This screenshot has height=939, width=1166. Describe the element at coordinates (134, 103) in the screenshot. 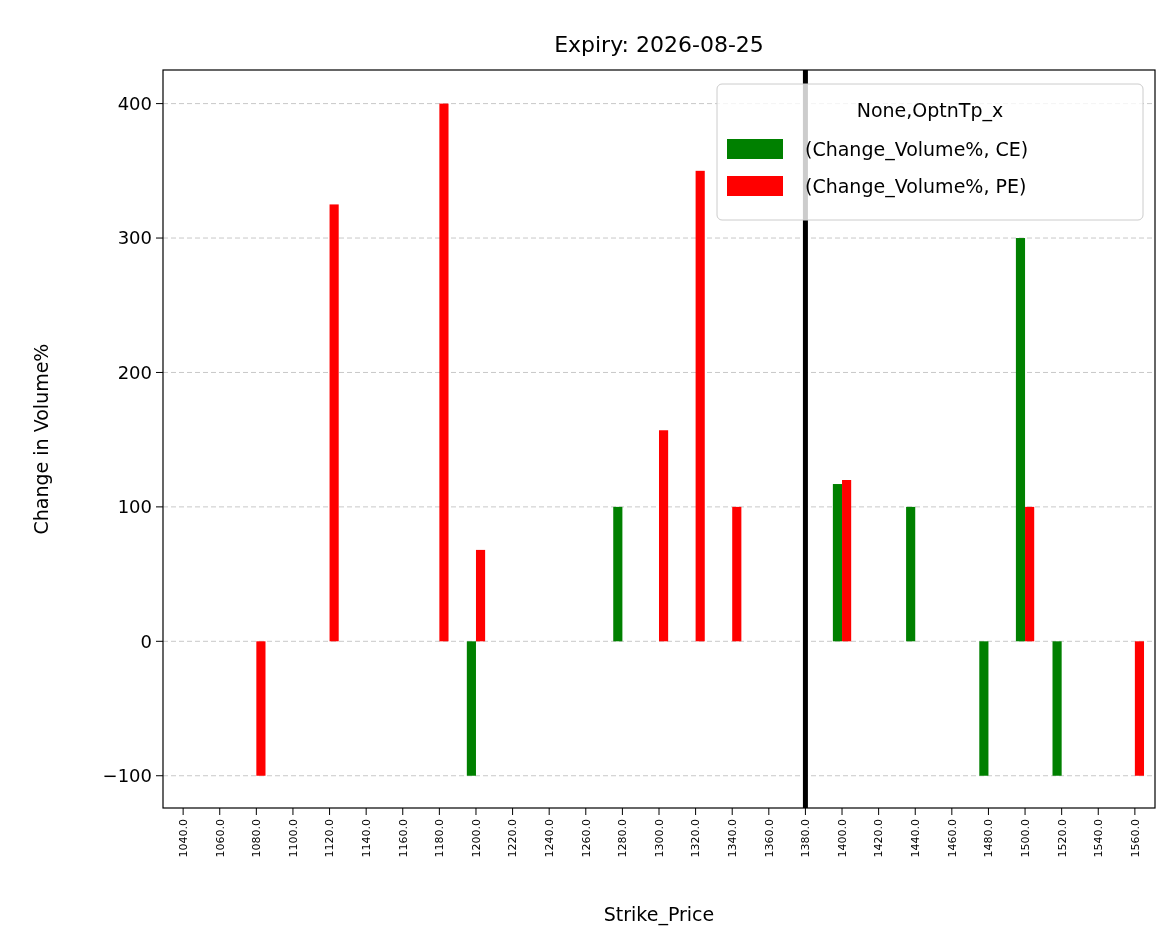

I see `y-tick-label: 400` at that location.